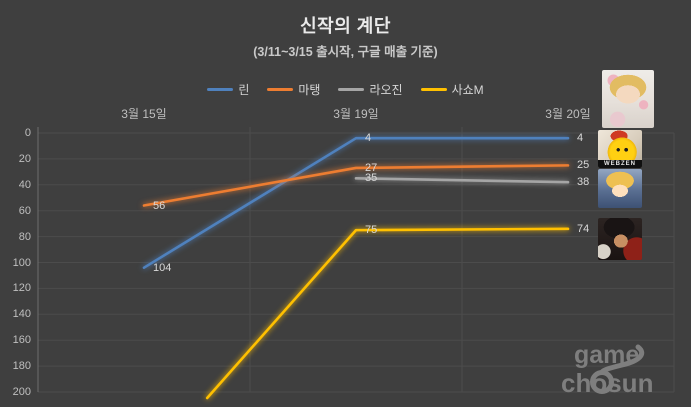  Describe the element at coordinates (345, 52) in the screenshot. I see `chart-subtitle: (3/11~3/15 출시작, 구글 매출 기준)` at that location.